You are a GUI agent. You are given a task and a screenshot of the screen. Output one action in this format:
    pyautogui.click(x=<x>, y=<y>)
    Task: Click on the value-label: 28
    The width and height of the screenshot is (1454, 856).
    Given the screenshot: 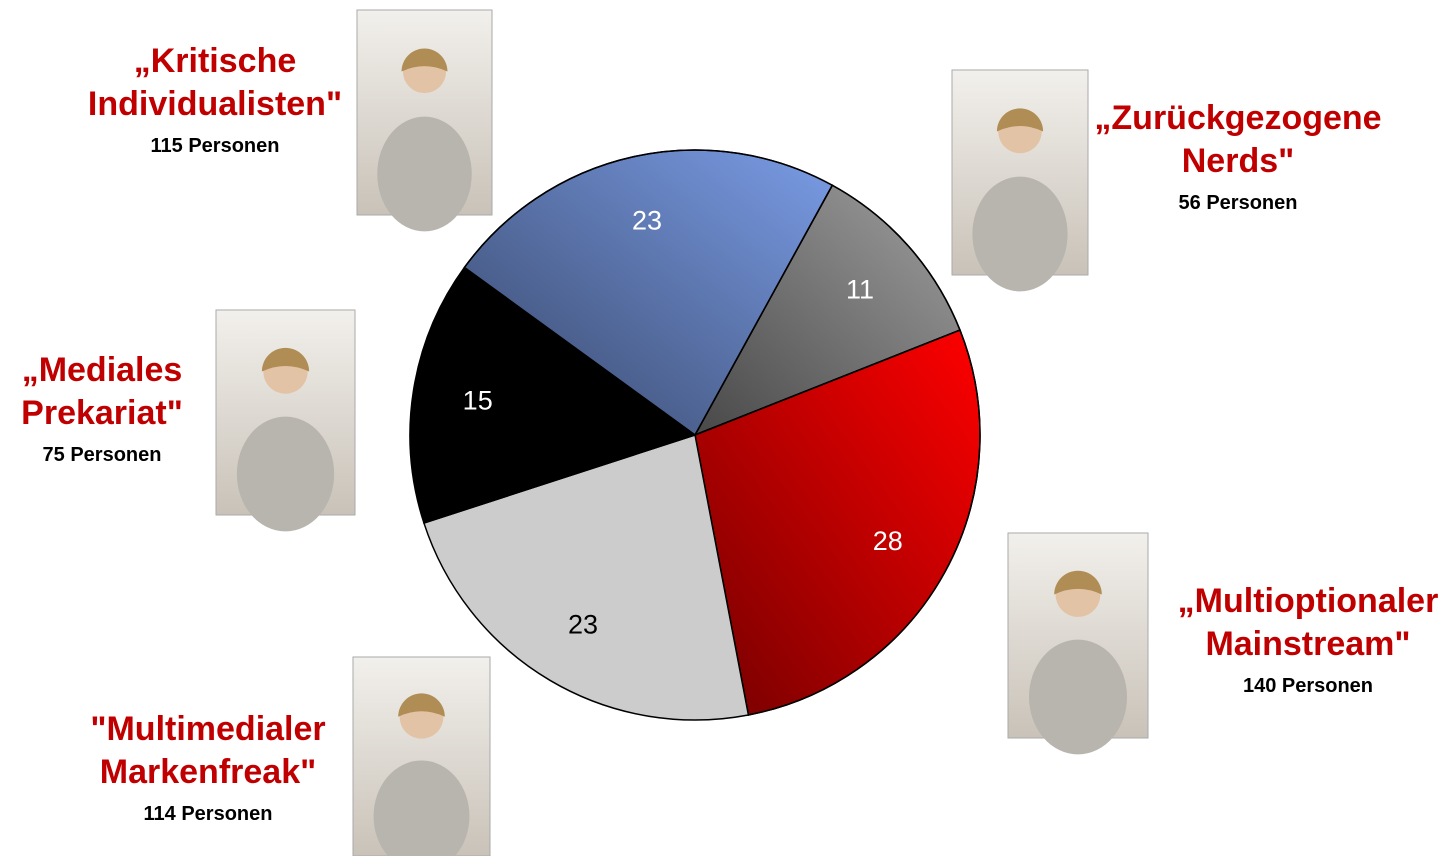 What is the action you would take?
    pyautogui.click(x=888, y=541)
    